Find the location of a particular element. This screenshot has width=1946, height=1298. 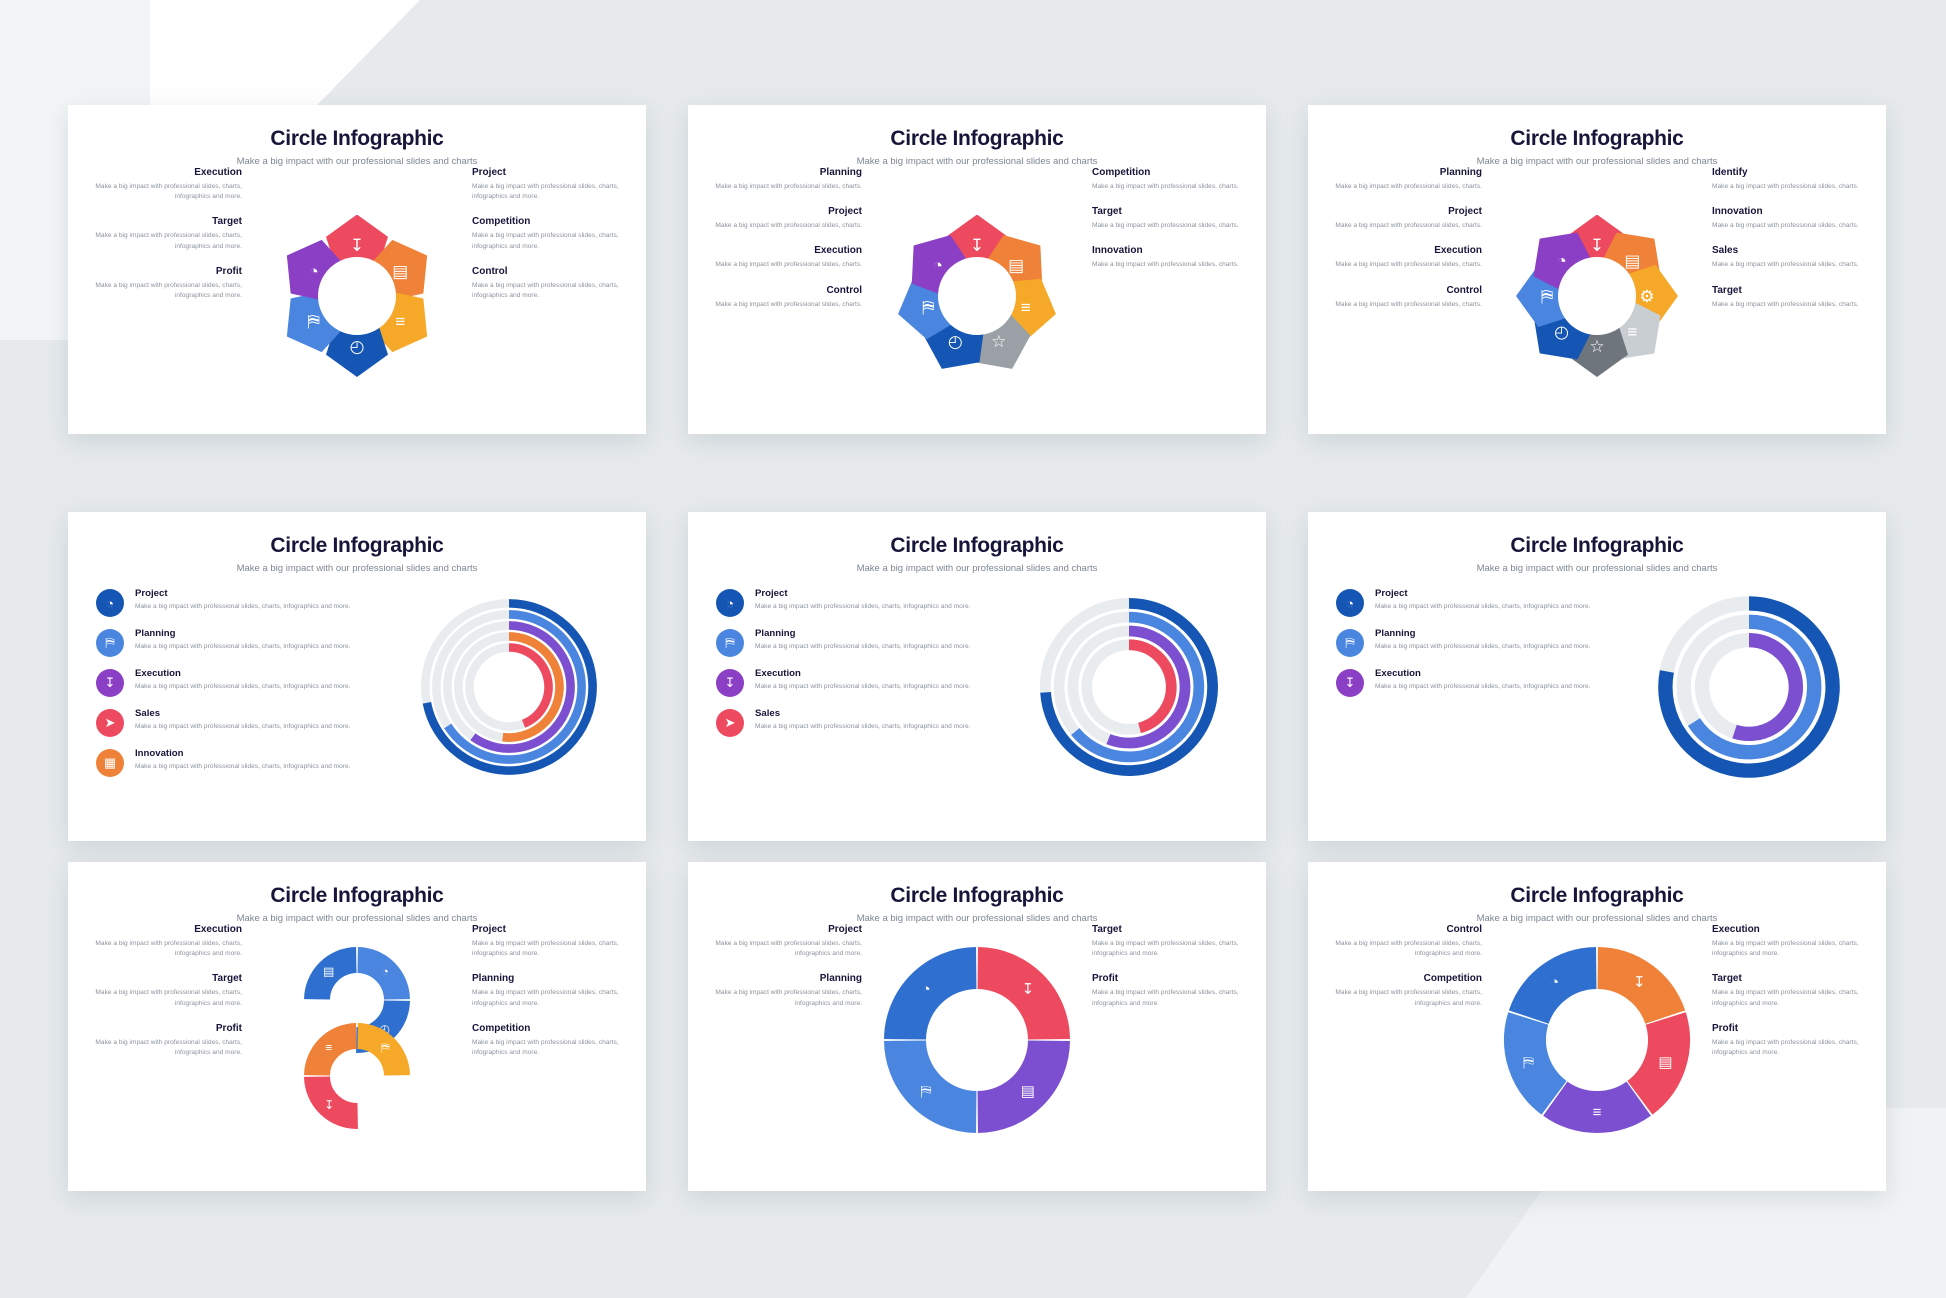

donut-segment-execution is located at coordinates (1641, 986).